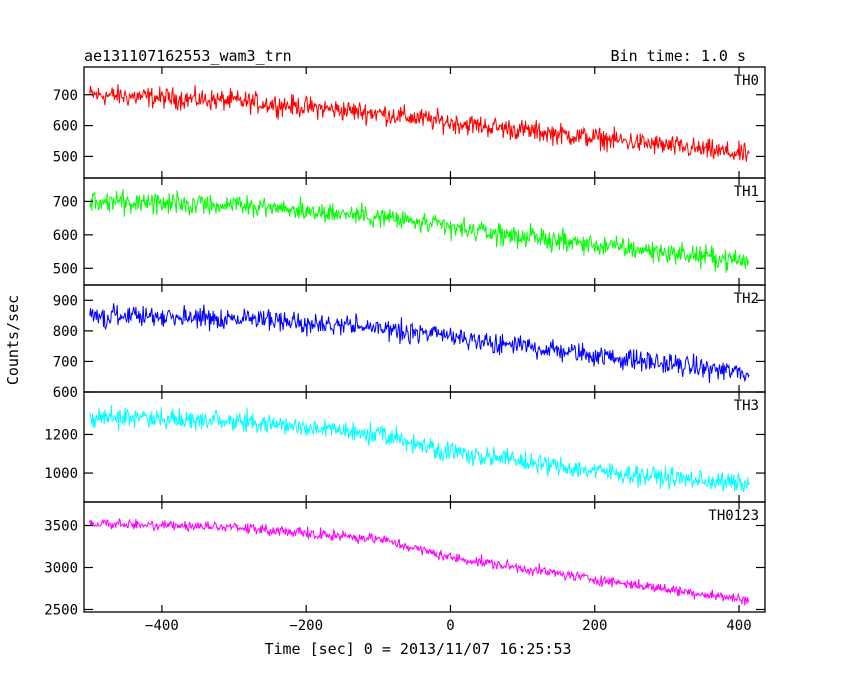  What do you see at coordinates (594, 626) in the screenshot?
I see `x-tick-label: 200` at bounding box center [594, 626].